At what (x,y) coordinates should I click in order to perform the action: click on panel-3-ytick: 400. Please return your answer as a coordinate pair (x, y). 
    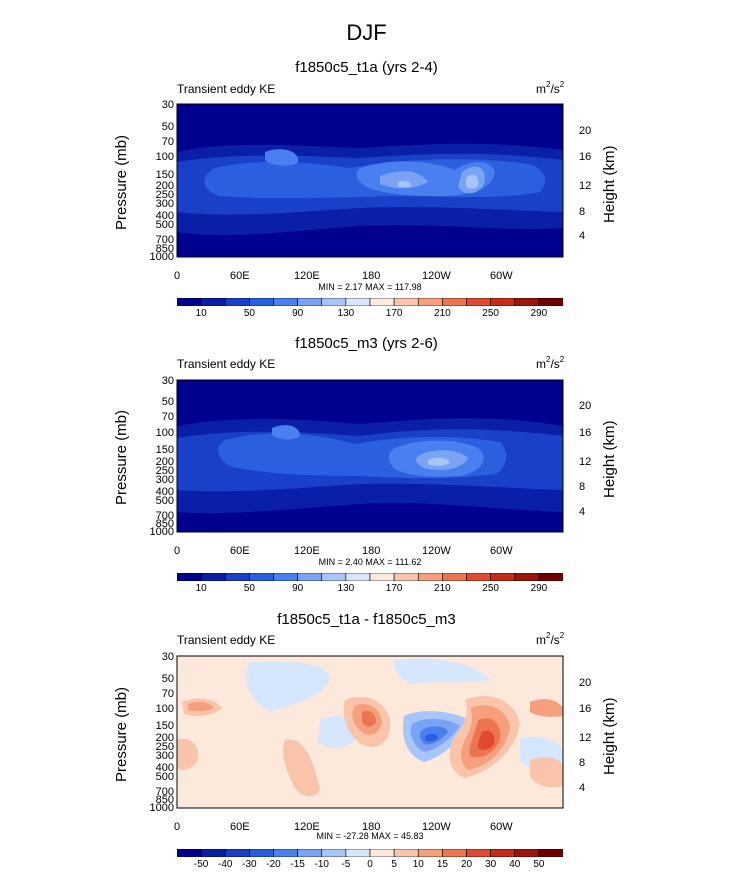
    Looking at the image, I should click on (164, 768).